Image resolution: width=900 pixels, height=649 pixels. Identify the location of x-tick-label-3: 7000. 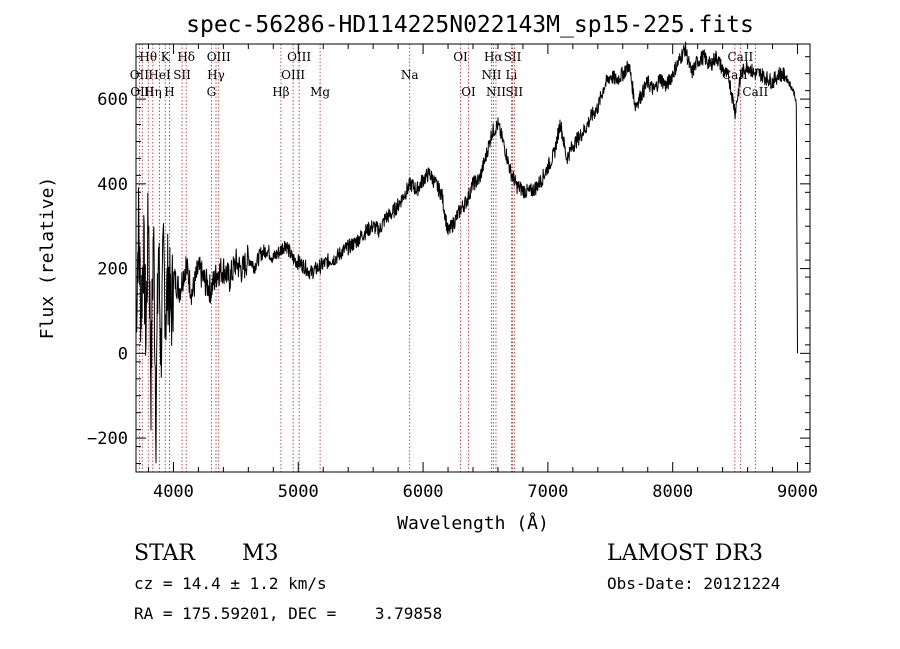
(547, 492).